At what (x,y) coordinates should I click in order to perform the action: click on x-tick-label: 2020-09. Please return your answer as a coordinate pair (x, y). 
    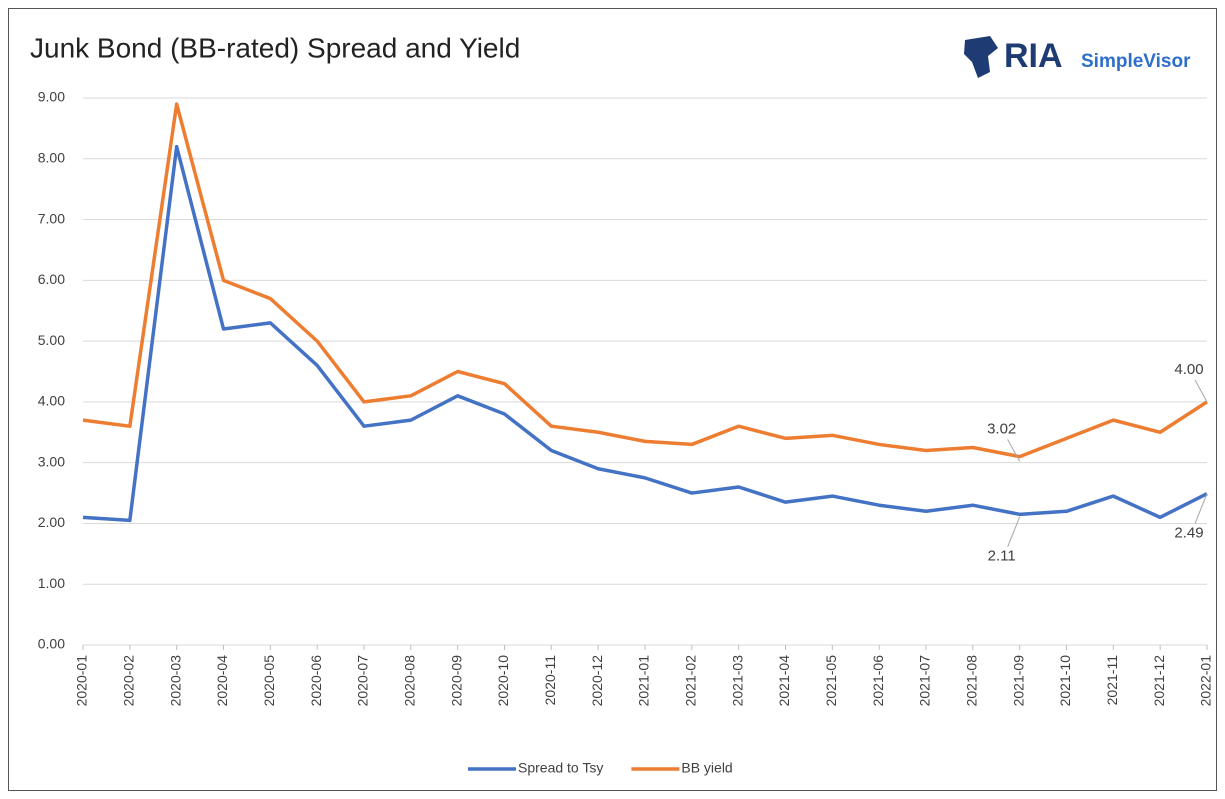
    Looking at the image, I should click on (456, 681).